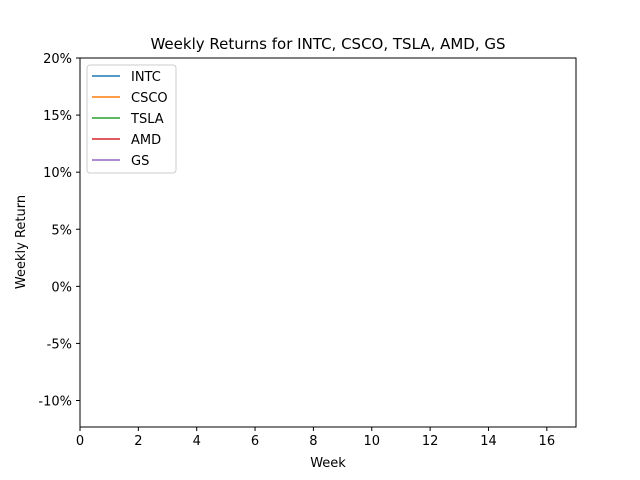 The height and width of the screenshot is (480, 640). Describe the element at coordinates (146, 140) in the screenshot. I see `legend-label: AMD` at that location.